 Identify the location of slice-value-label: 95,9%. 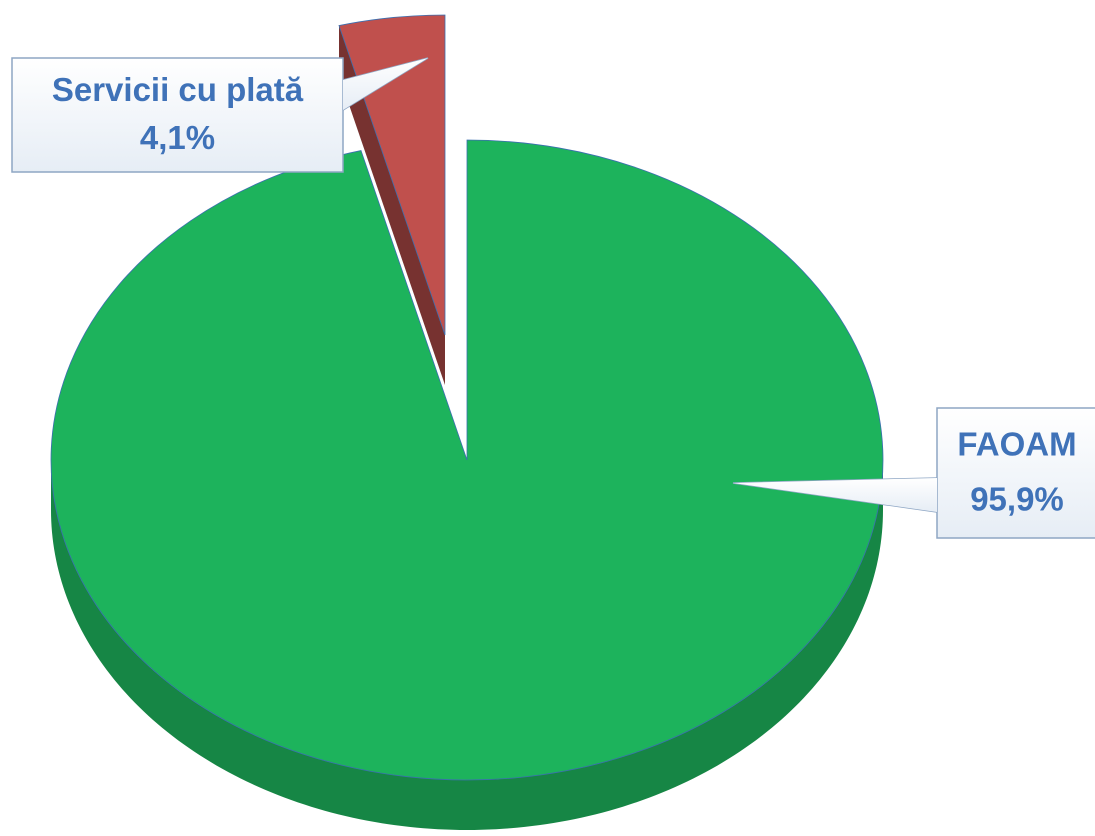
(1017, 498).